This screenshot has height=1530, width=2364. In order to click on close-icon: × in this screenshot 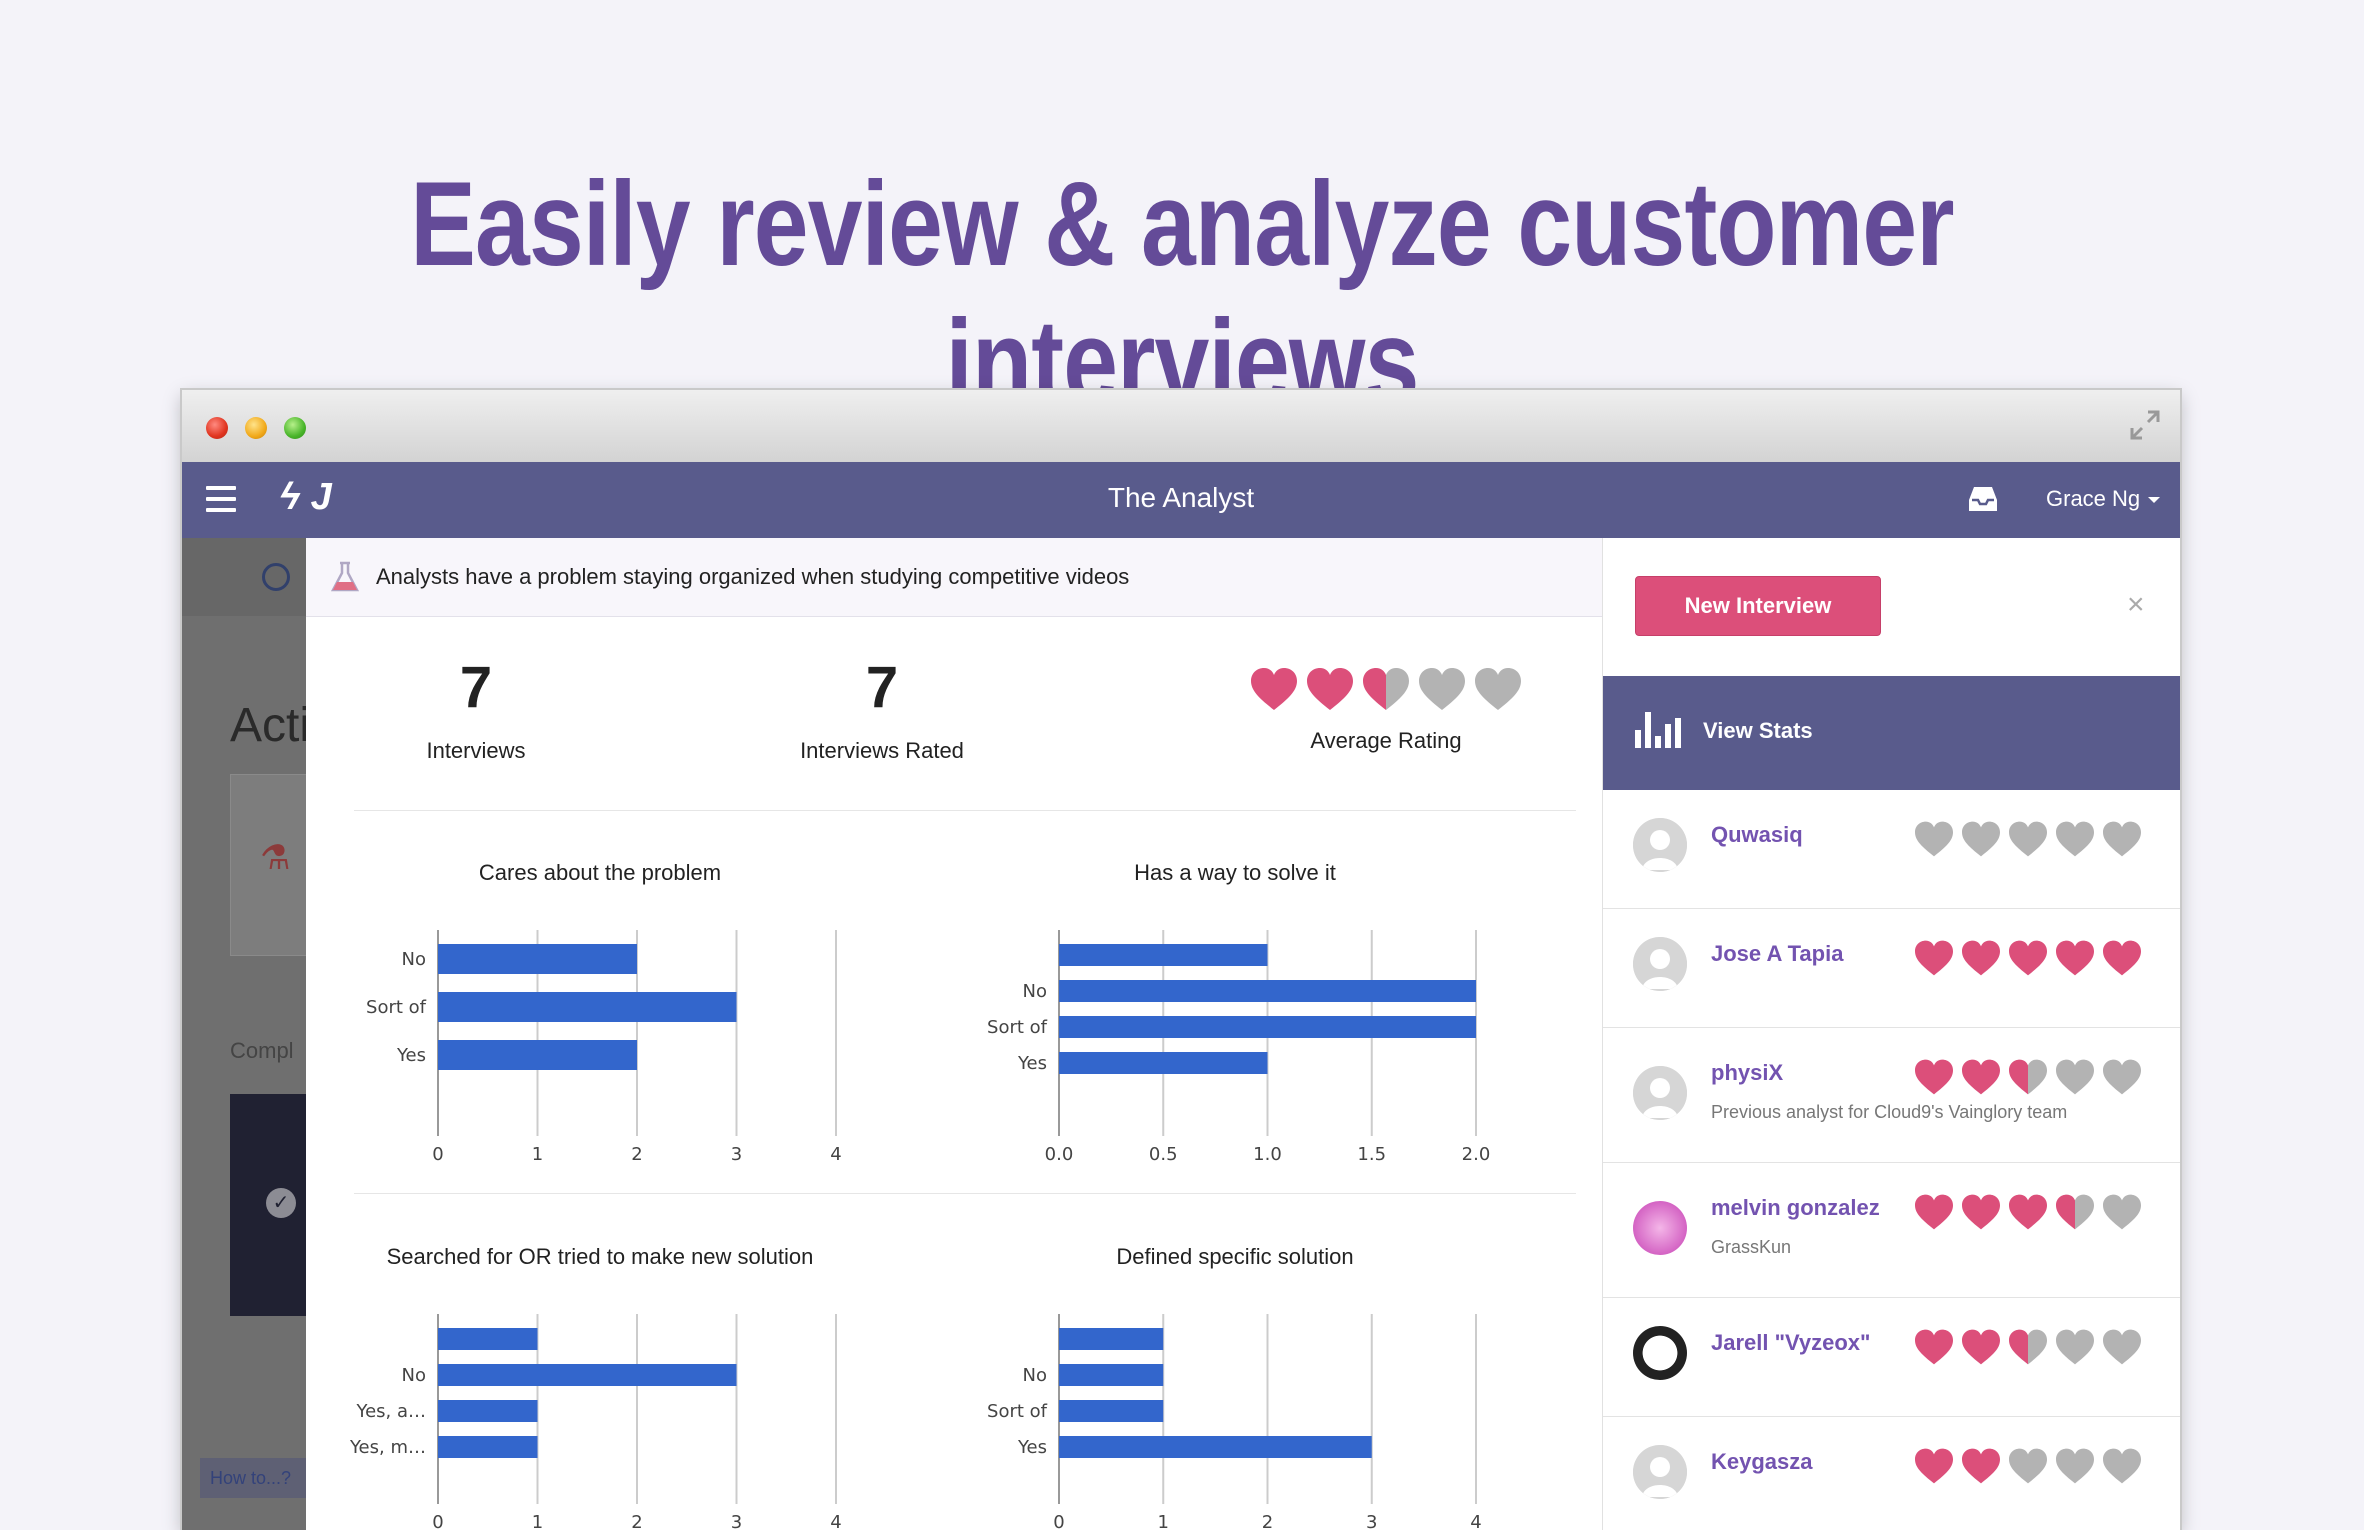, I will do `click(2136, 604)`.